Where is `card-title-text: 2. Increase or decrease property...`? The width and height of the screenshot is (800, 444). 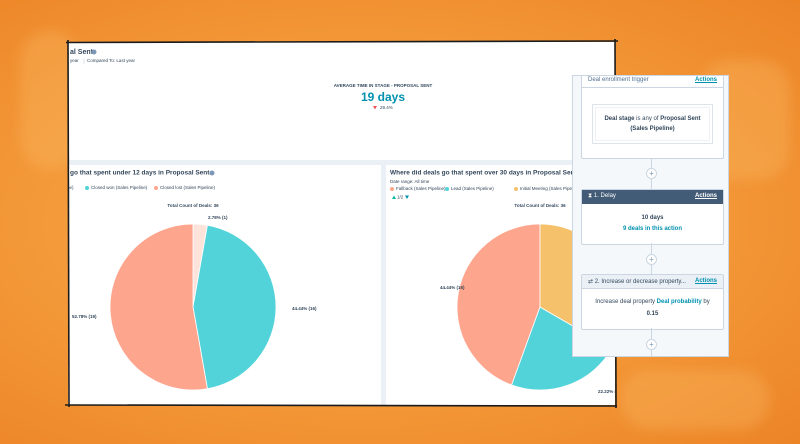
card-title-text: 2. Increase or decrease property... is located at coordinates (640, 282).